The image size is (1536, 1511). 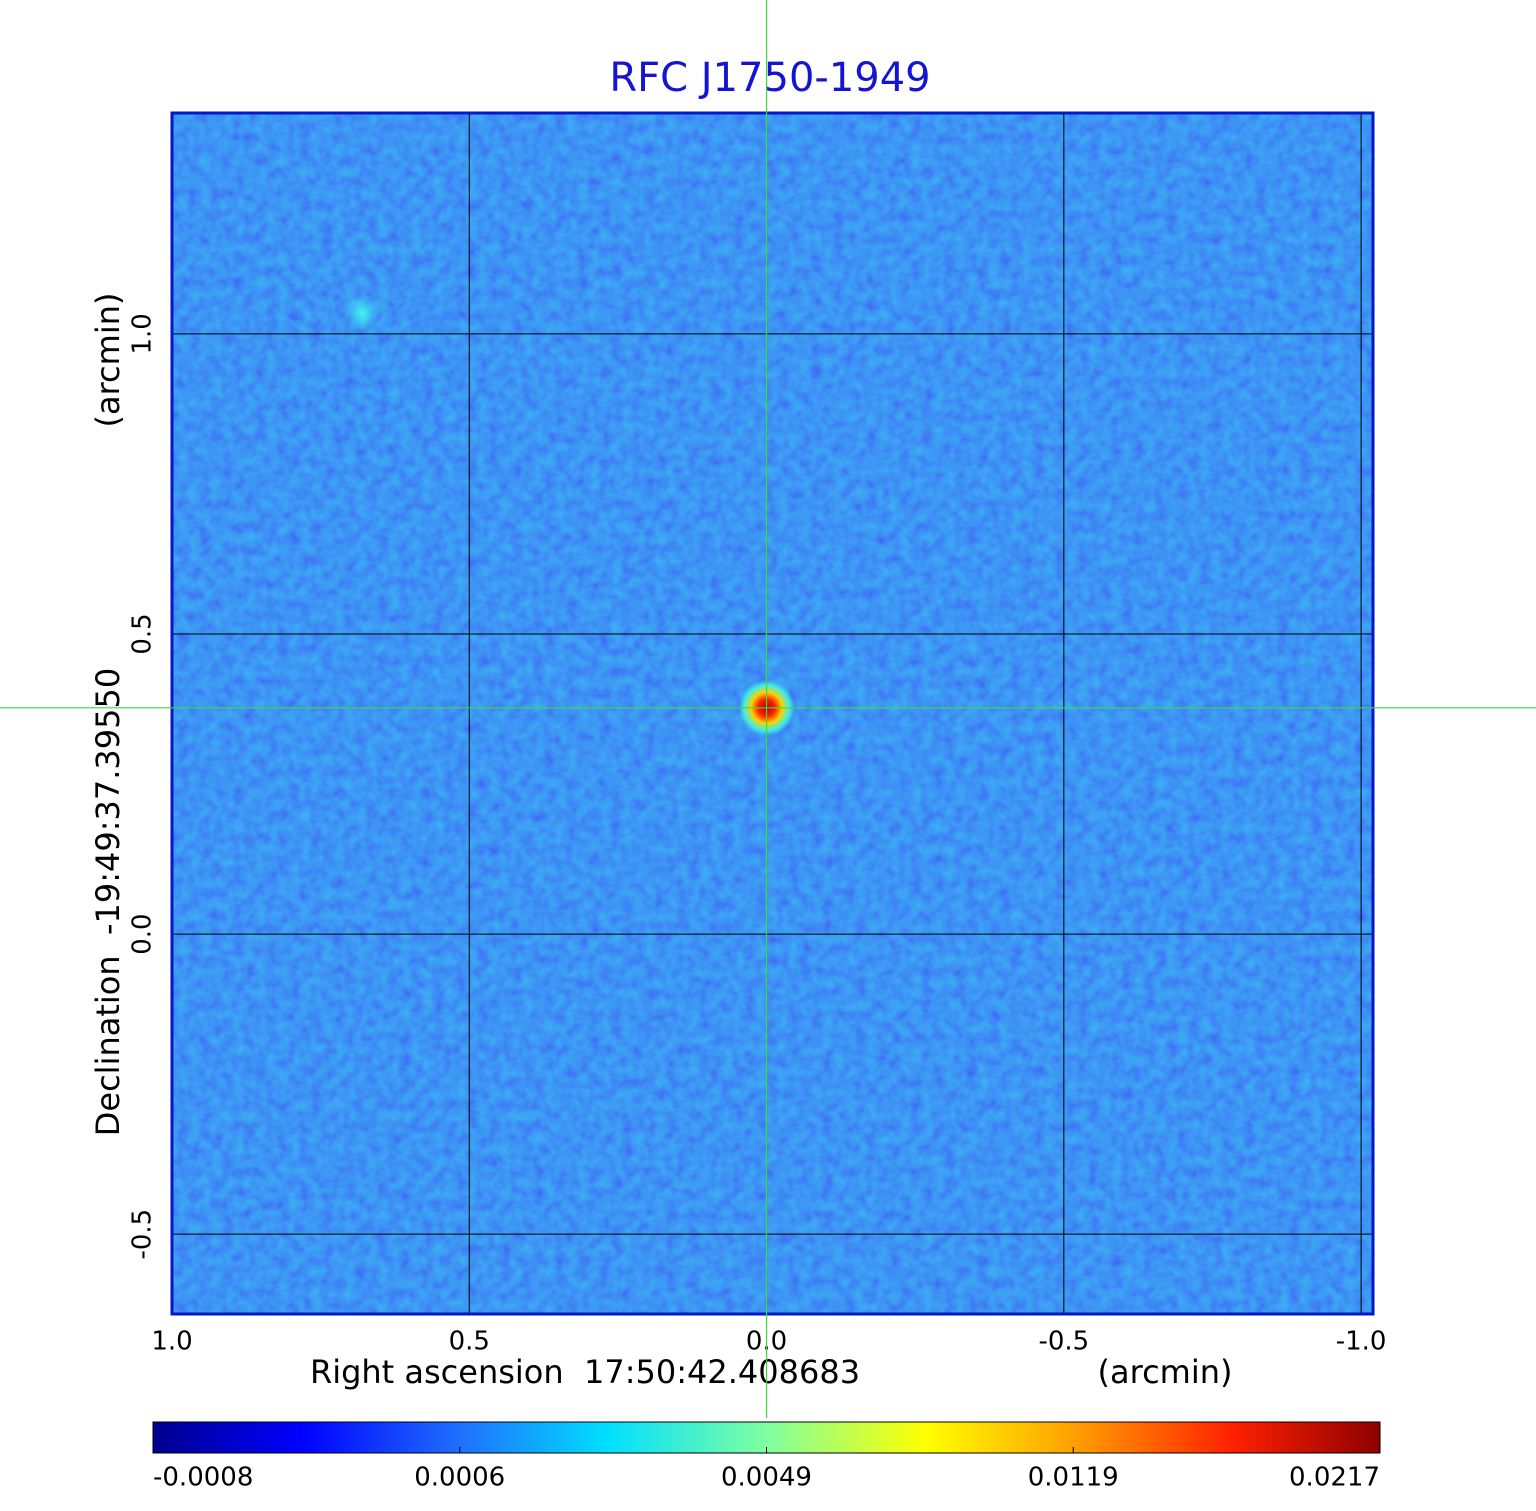 What do you see at coordinates (769, 78) in the screenshot?
I see `chart-title: RFC J1750-1949` at bounding box center [769, 78].